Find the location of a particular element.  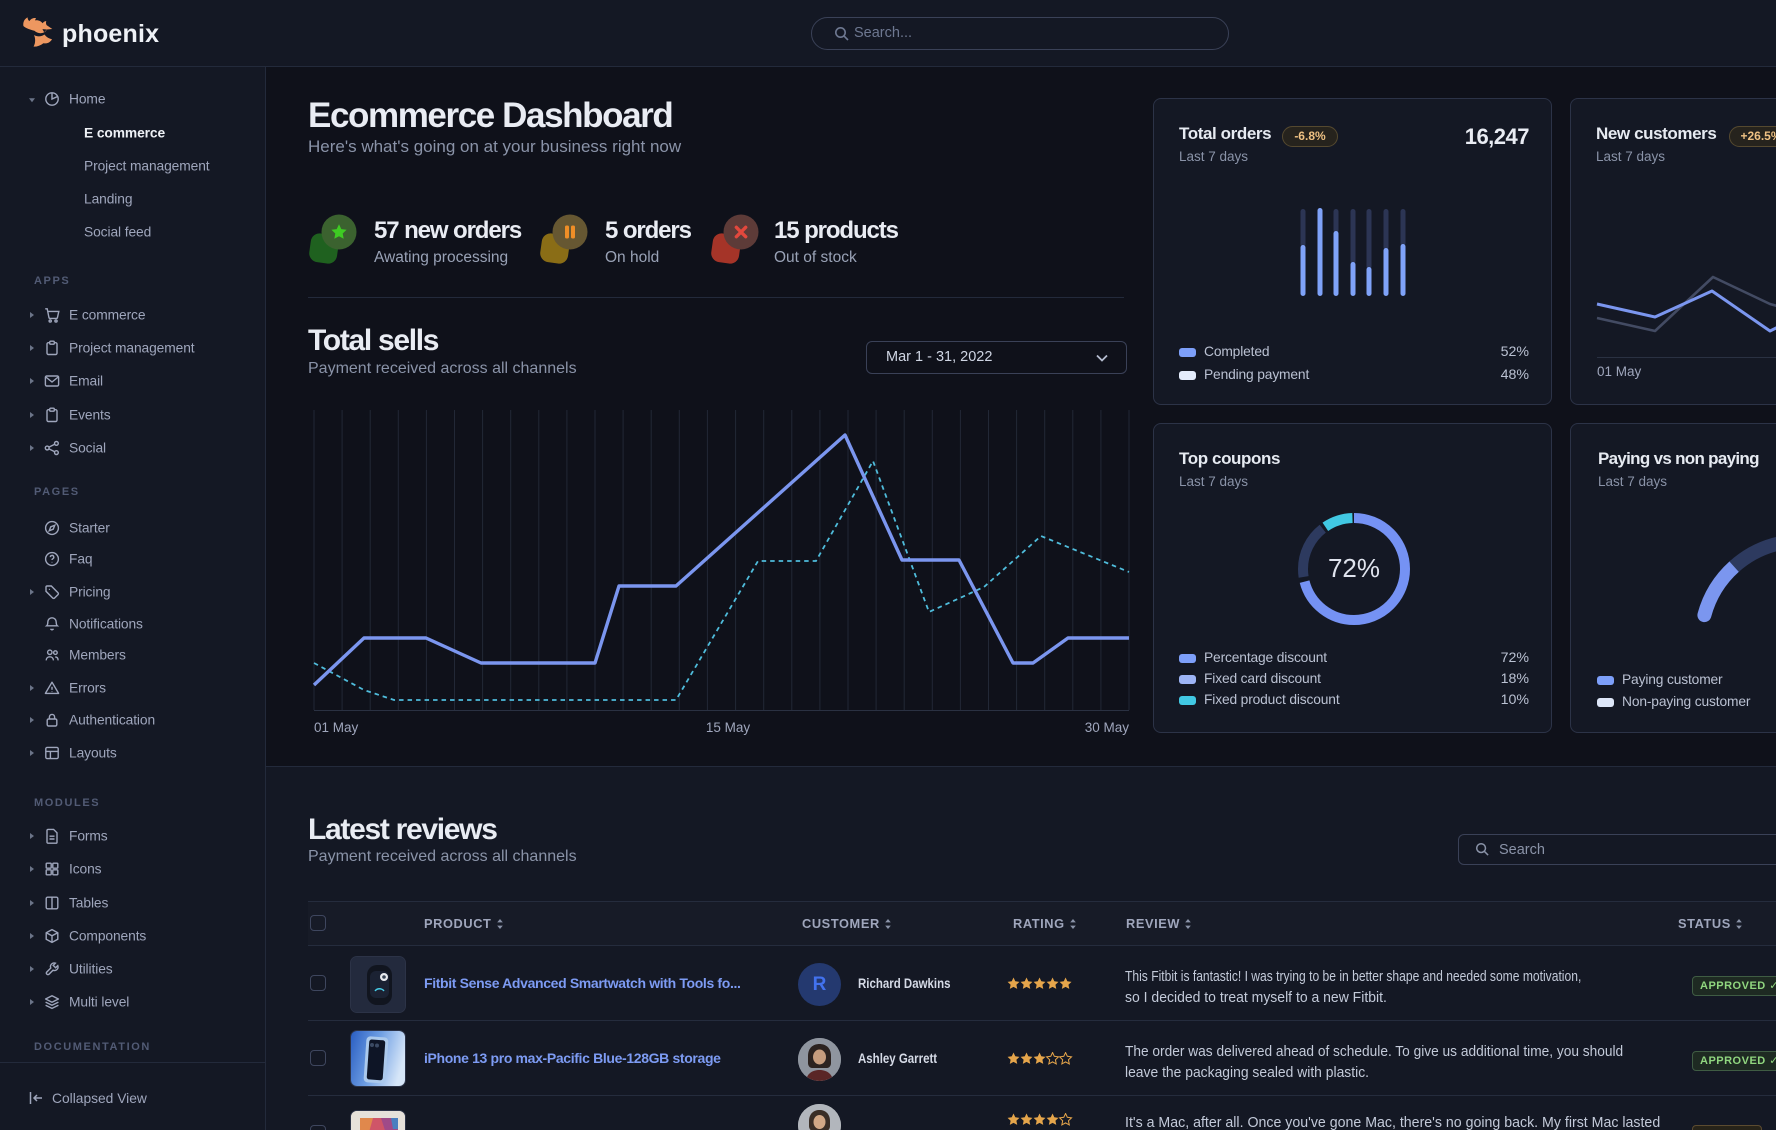

svg-text: 30 May is located at coordinates (1107, 727).